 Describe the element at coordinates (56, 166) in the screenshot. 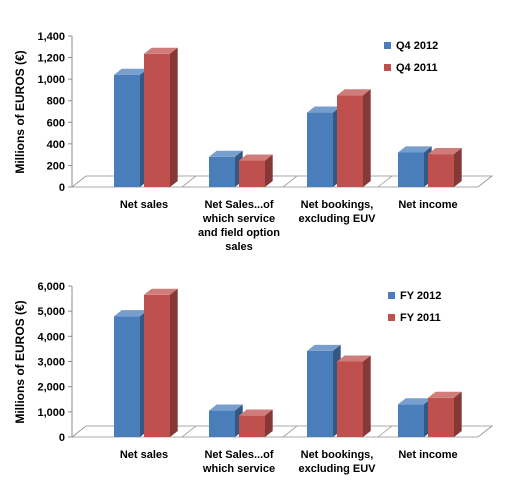

I see `y-tick-label: 200` at that location.